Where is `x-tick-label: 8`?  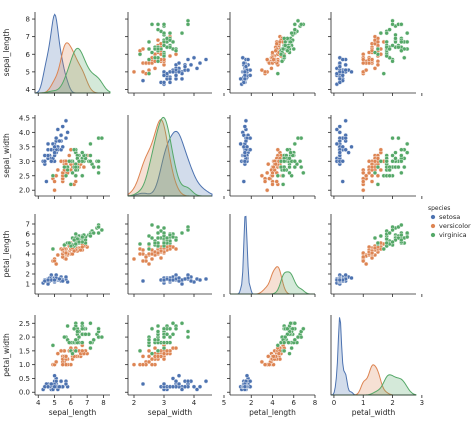 x-tick-label: 8 is located at coordinates (103, 403).